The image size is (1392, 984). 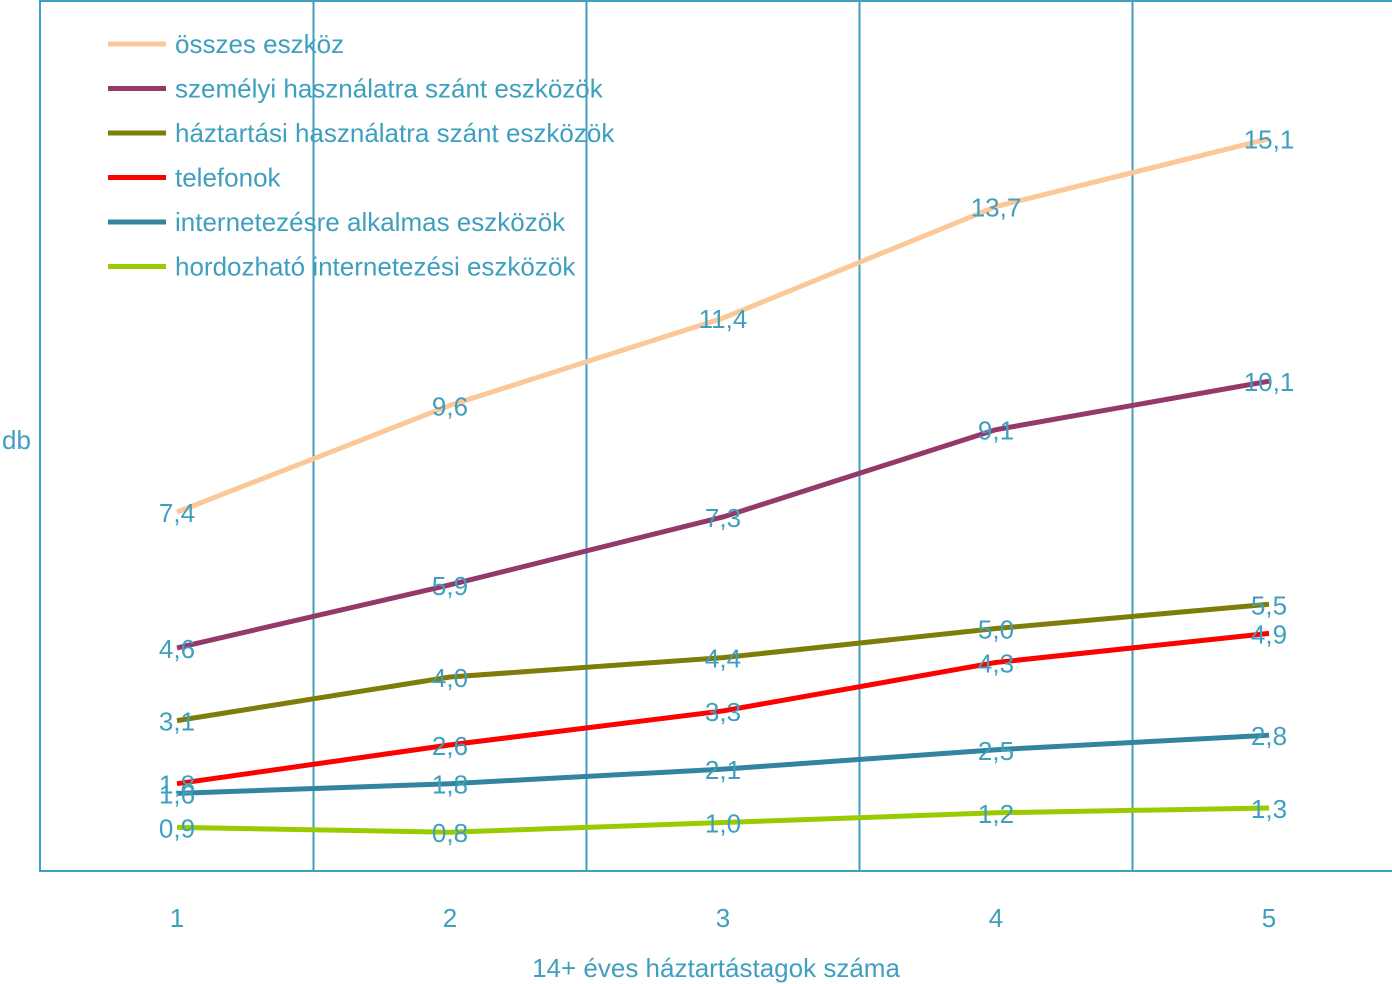 I want to click on legend-item-label: összes eszköz, so click(x=259, y=44).